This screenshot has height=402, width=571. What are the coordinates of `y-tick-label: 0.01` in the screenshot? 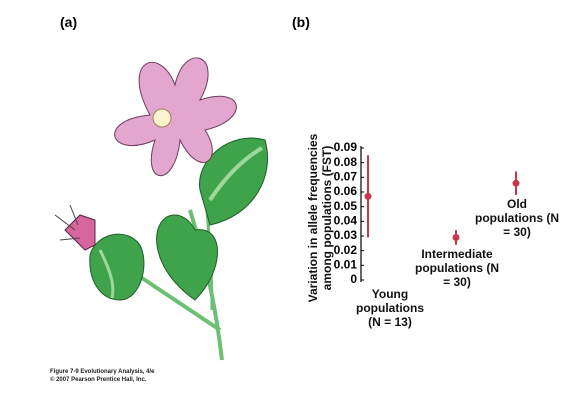 It's located at (346, 265).